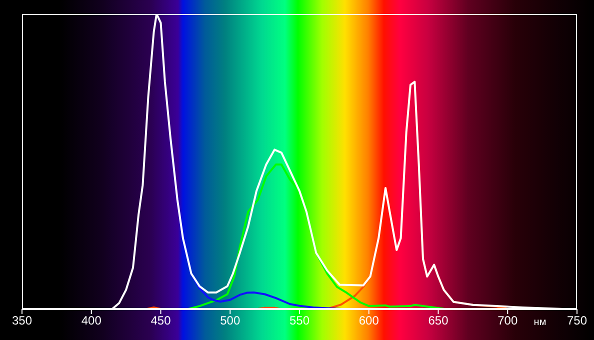 The height and width of the screenshot is (340, 594). I want to click on x-tick-label: 350, so click(22, 321).